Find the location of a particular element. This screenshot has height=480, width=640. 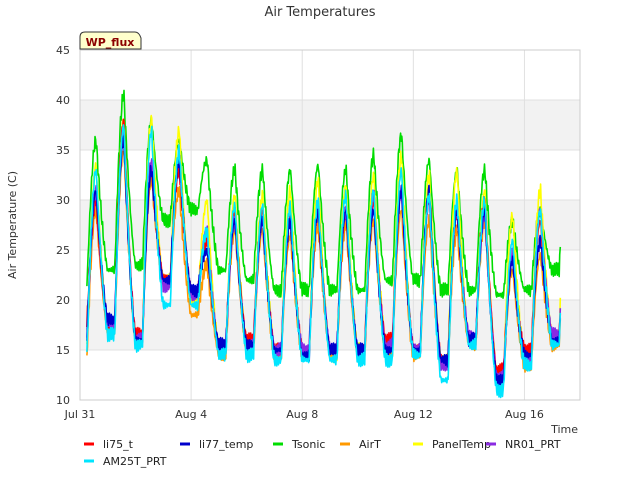

legend-item: li75_t is located at coordinates (109, 444).